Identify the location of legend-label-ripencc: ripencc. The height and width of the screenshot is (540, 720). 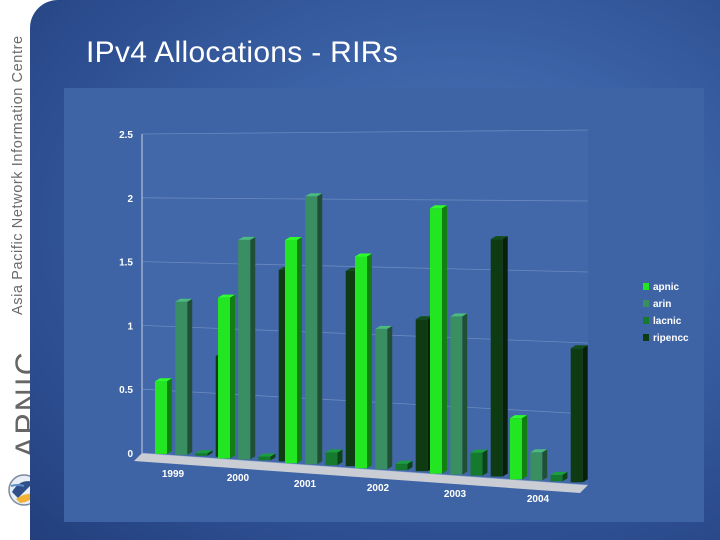
(671, 338).